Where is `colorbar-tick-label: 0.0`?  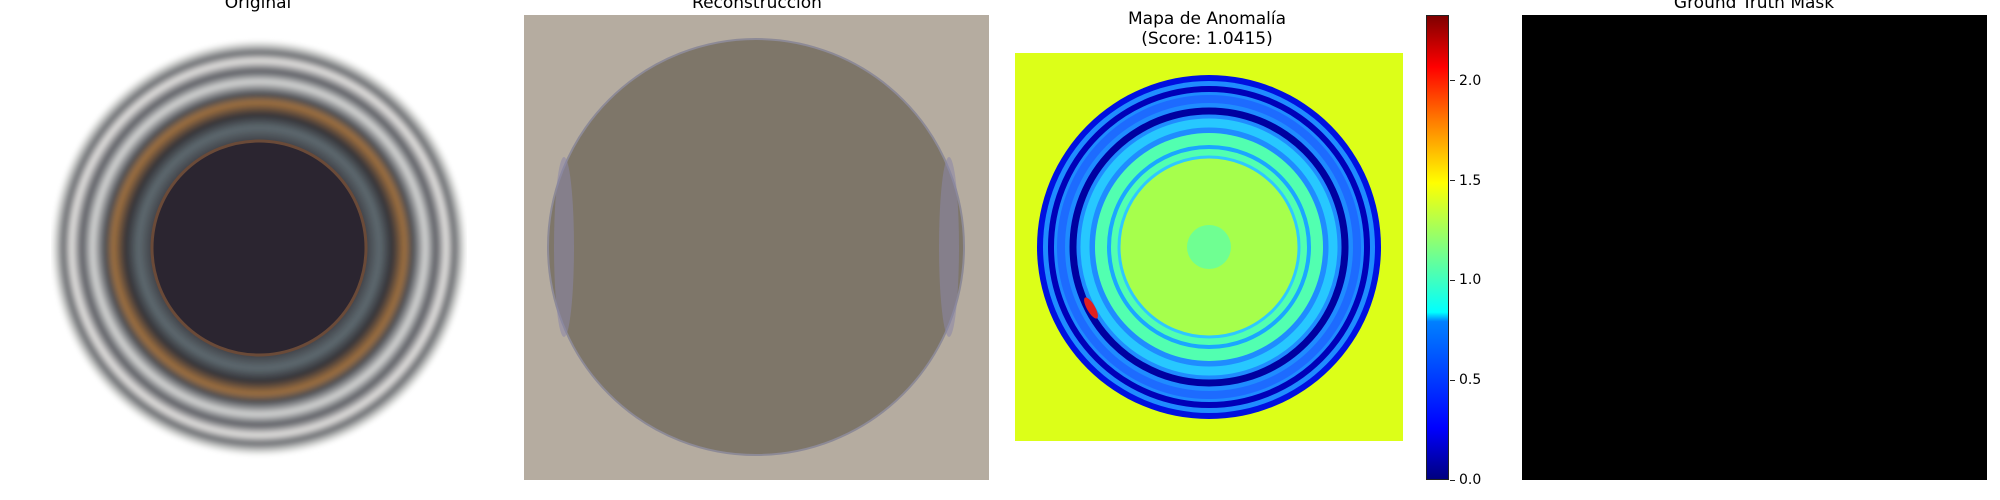 colorbar-tick-label: 0.0 is located at coordinates (1470, 480).